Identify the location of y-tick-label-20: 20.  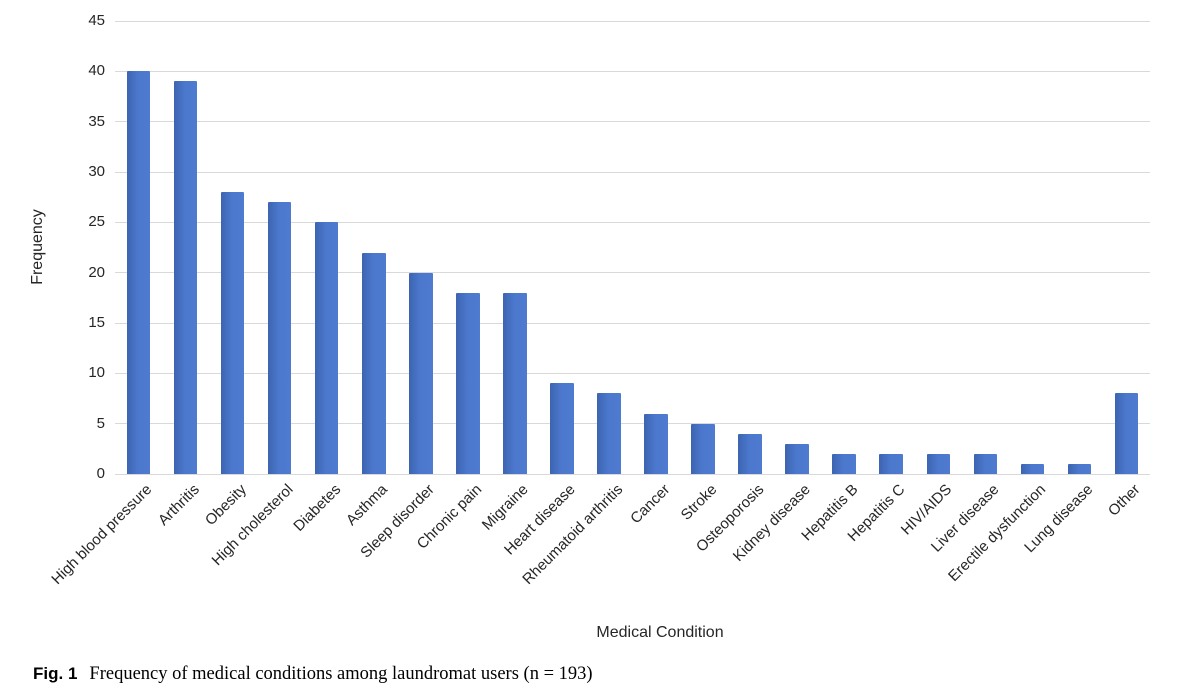
(96, 272).